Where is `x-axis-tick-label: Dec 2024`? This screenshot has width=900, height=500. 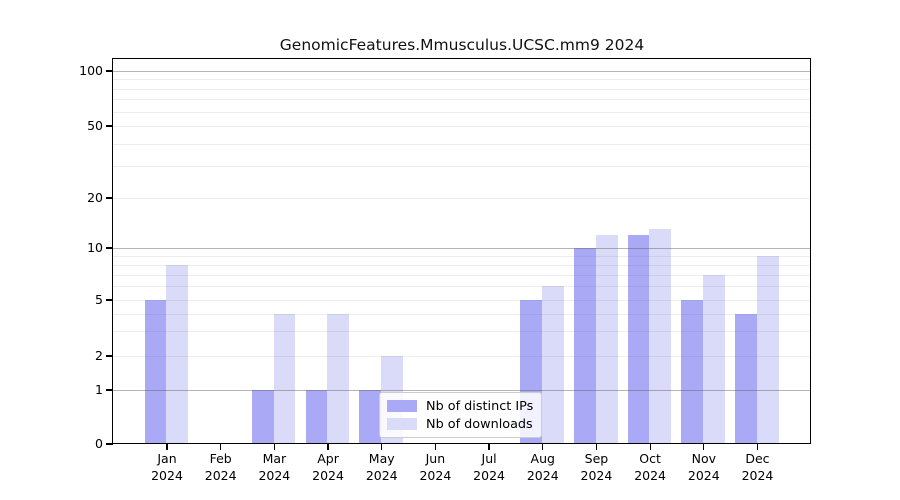
x-axis-tick-label: Dec 2024 is located at coordinates (757, 467).